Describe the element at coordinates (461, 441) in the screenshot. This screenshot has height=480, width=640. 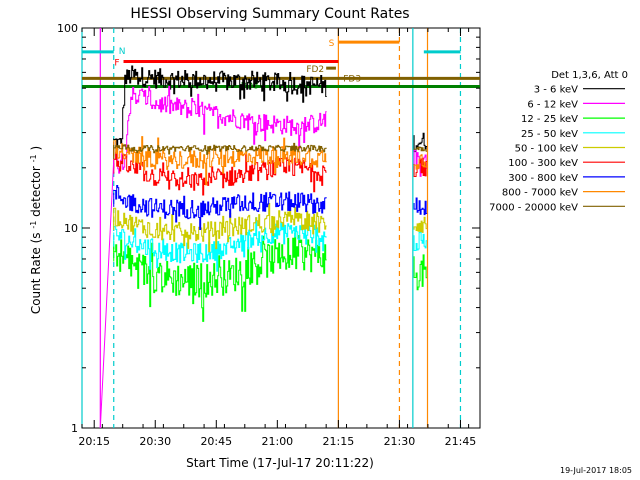
I see `x-tick-label: 21:45` at that location.